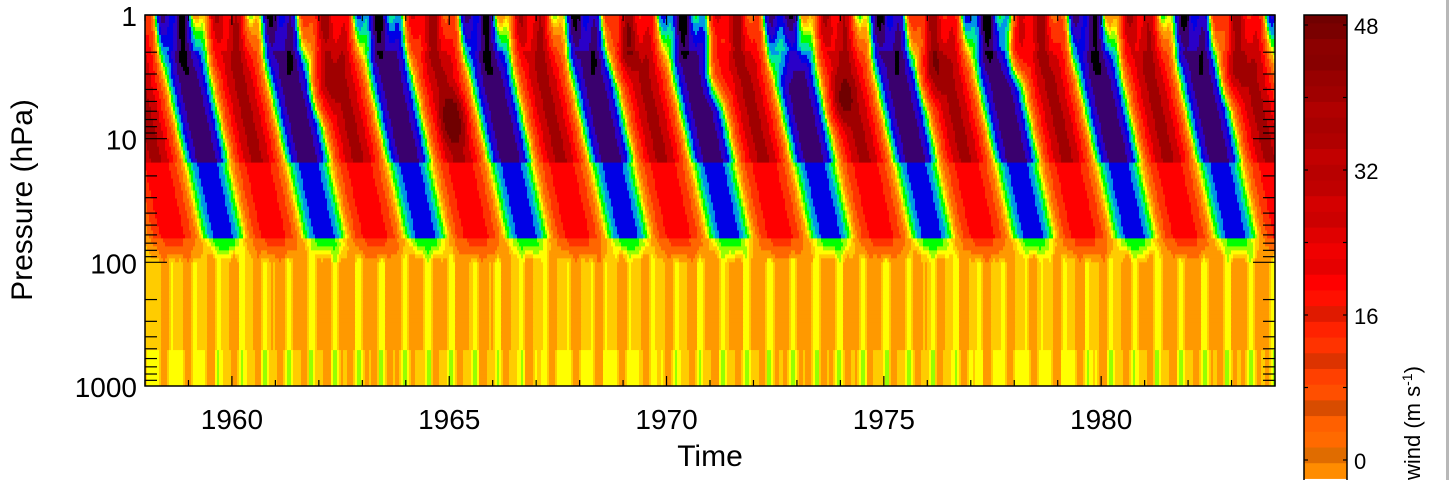 The height and width of the screenshot is (480, 1449). I want to click on colorbar-ticks, so click(1325, 242).